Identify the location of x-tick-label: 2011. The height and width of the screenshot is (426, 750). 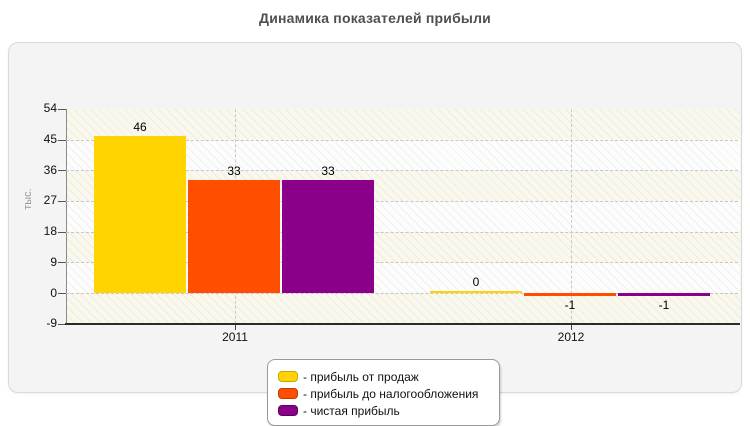
(235, 337).